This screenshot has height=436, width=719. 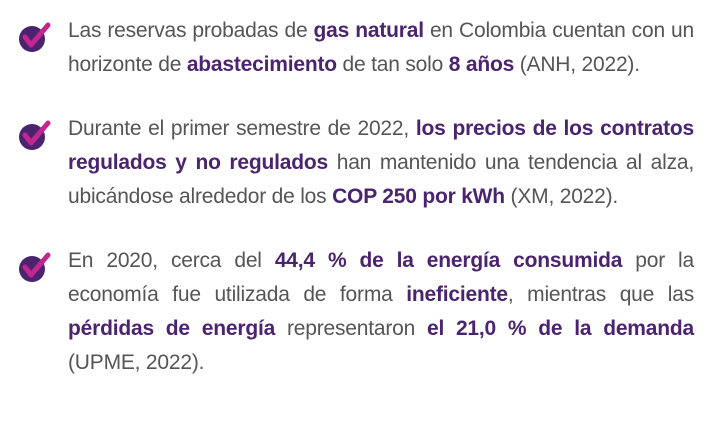 What do you see at coordinates (172, 328) in the screenshot?
I see `emphasis-text: pérdidas de energía` at bounding box center [172, 328].